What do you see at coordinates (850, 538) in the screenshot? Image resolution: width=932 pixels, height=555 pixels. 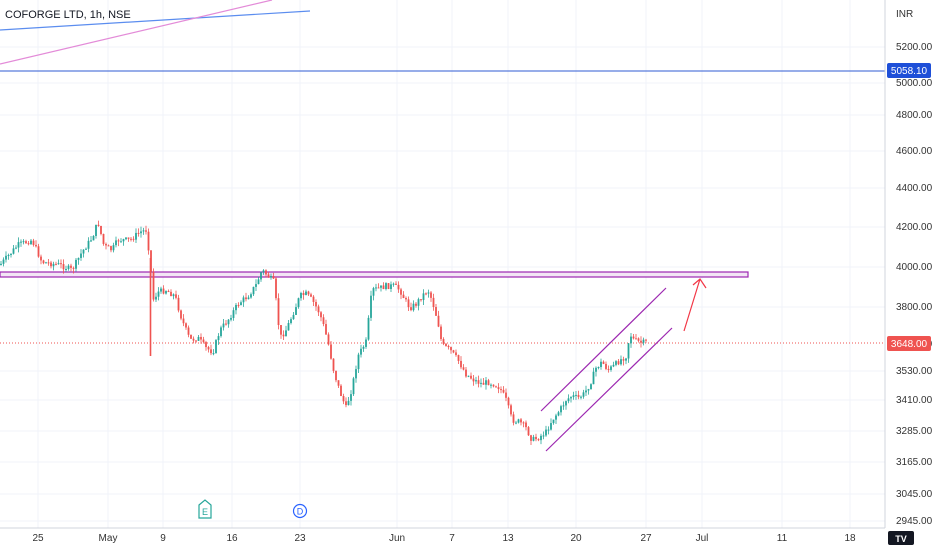 I see `time-tick-label: 18` at bounding box center [850, 538].